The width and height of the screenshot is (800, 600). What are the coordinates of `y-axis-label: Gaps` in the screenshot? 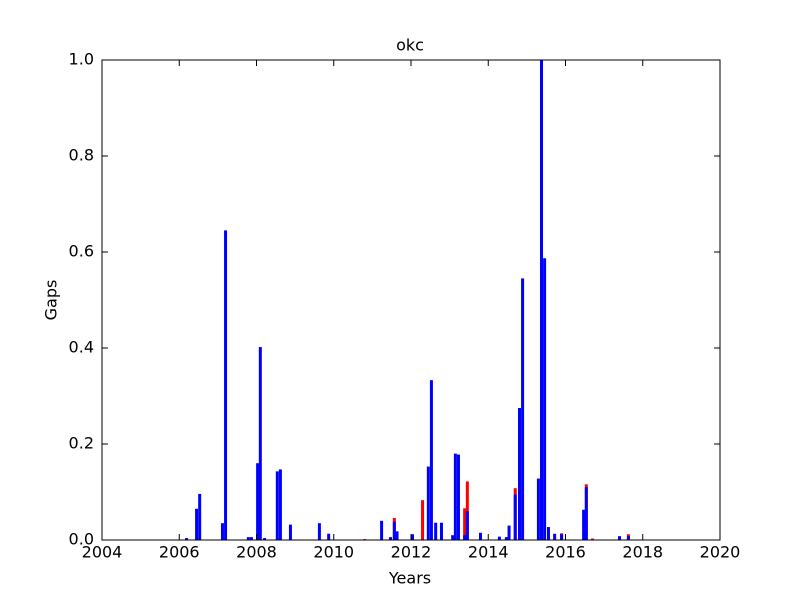 It's located at (51, 300).